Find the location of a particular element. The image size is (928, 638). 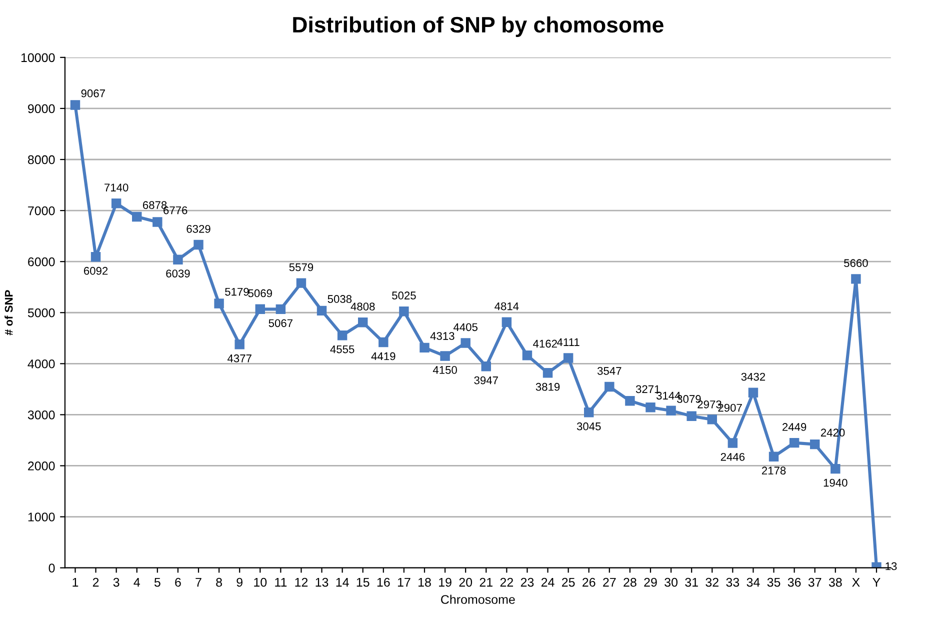

x-tick-label: 34 is located at coordinates (753, 582).